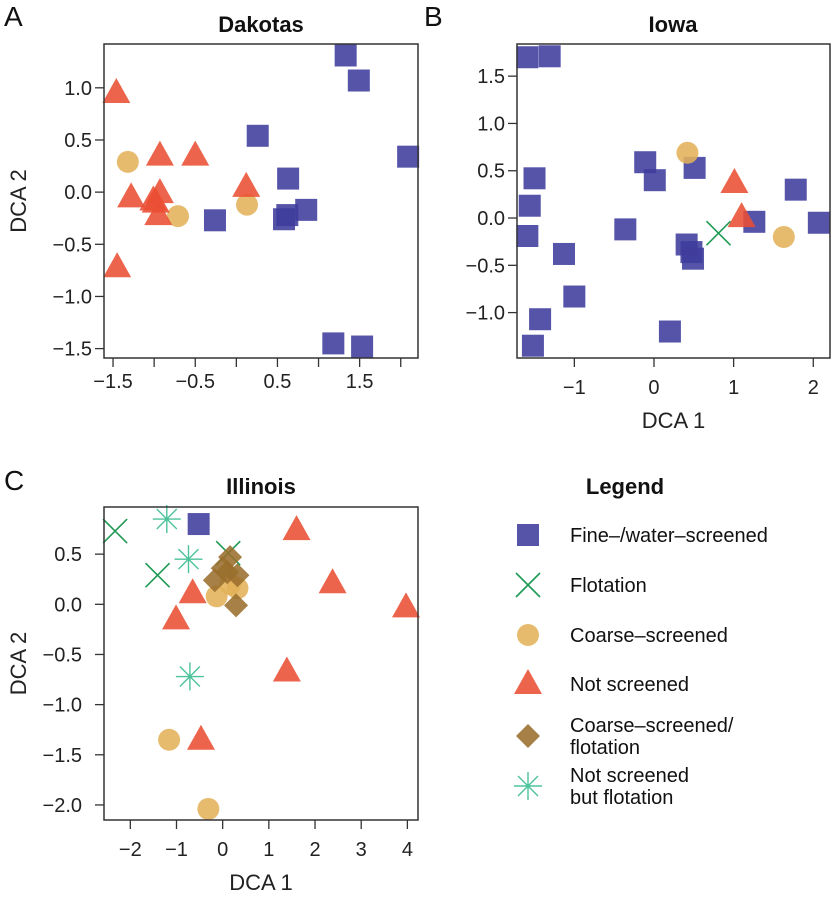 The image size is (833, 897). I want to click on x-tick-label: −1, so click(574, 388).